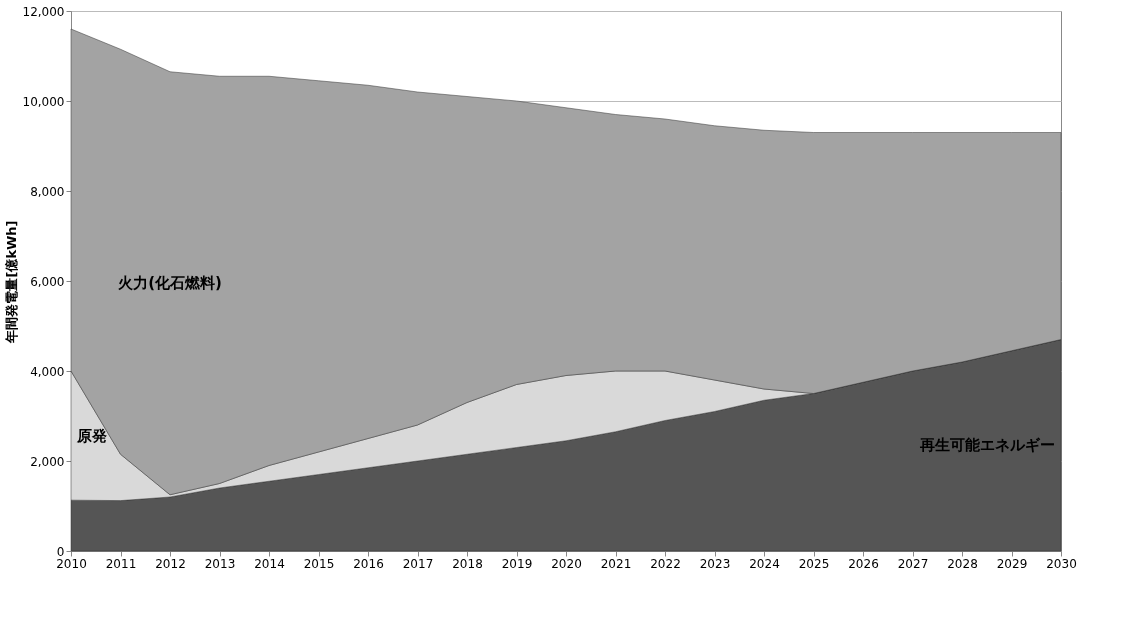  Describe the element at coordinates (913, 563) in the screenshot. I see `x-tick-label: 2027` at that location.